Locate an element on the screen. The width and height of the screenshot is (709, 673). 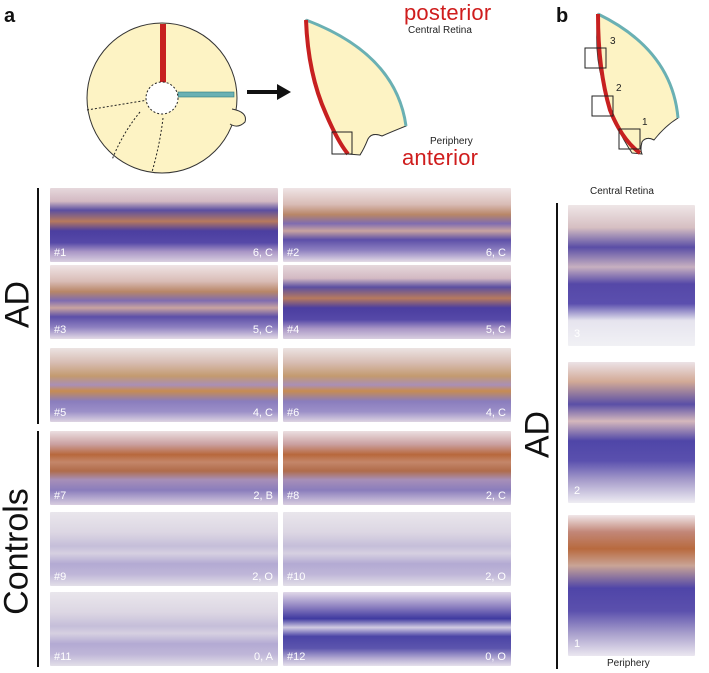
retina-section-diagram-b is located at coordinates (632, 83).